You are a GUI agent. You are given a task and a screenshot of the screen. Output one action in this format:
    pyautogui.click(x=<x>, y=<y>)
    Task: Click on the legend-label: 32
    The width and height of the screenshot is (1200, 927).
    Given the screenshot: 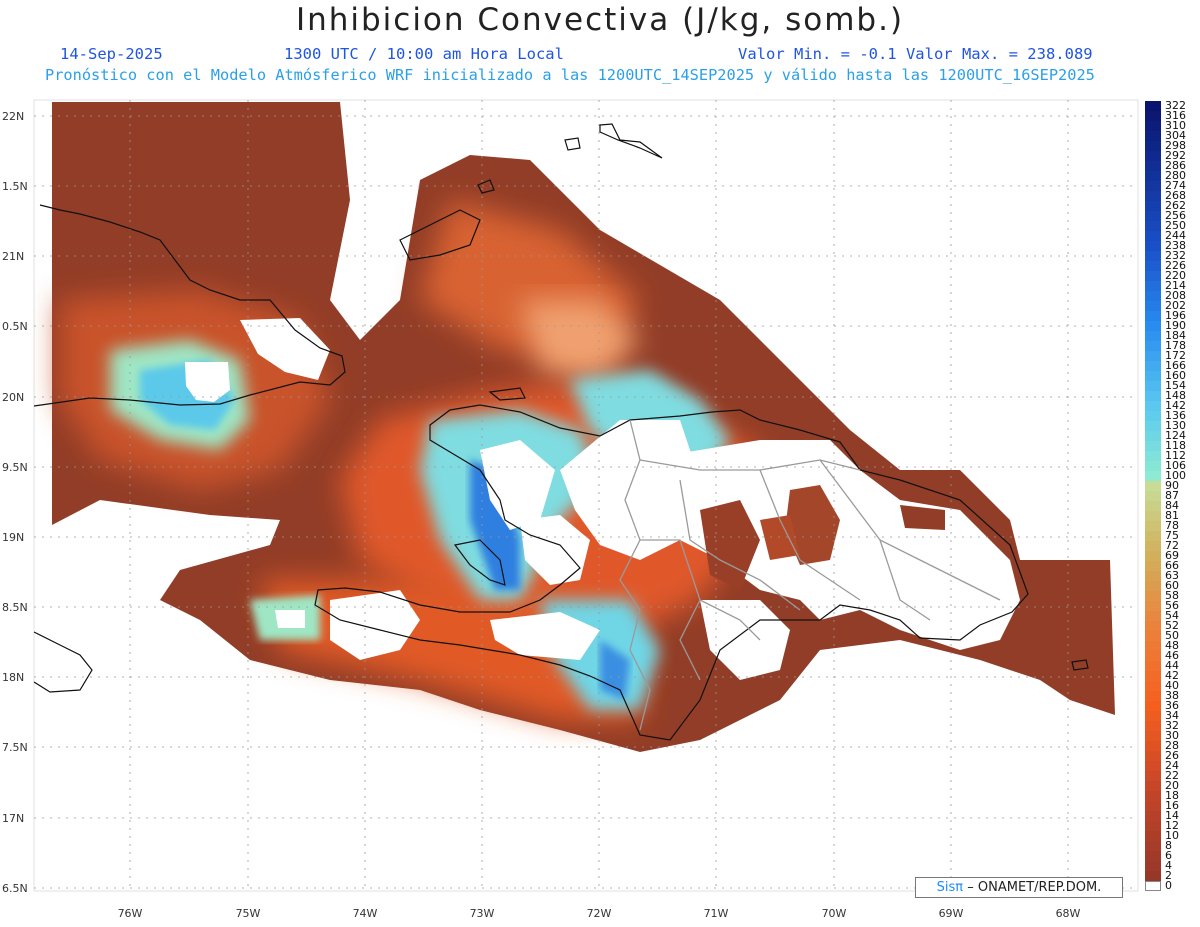 What is the action you would take?
    pyautogui.click(x=1172, y=725)
    